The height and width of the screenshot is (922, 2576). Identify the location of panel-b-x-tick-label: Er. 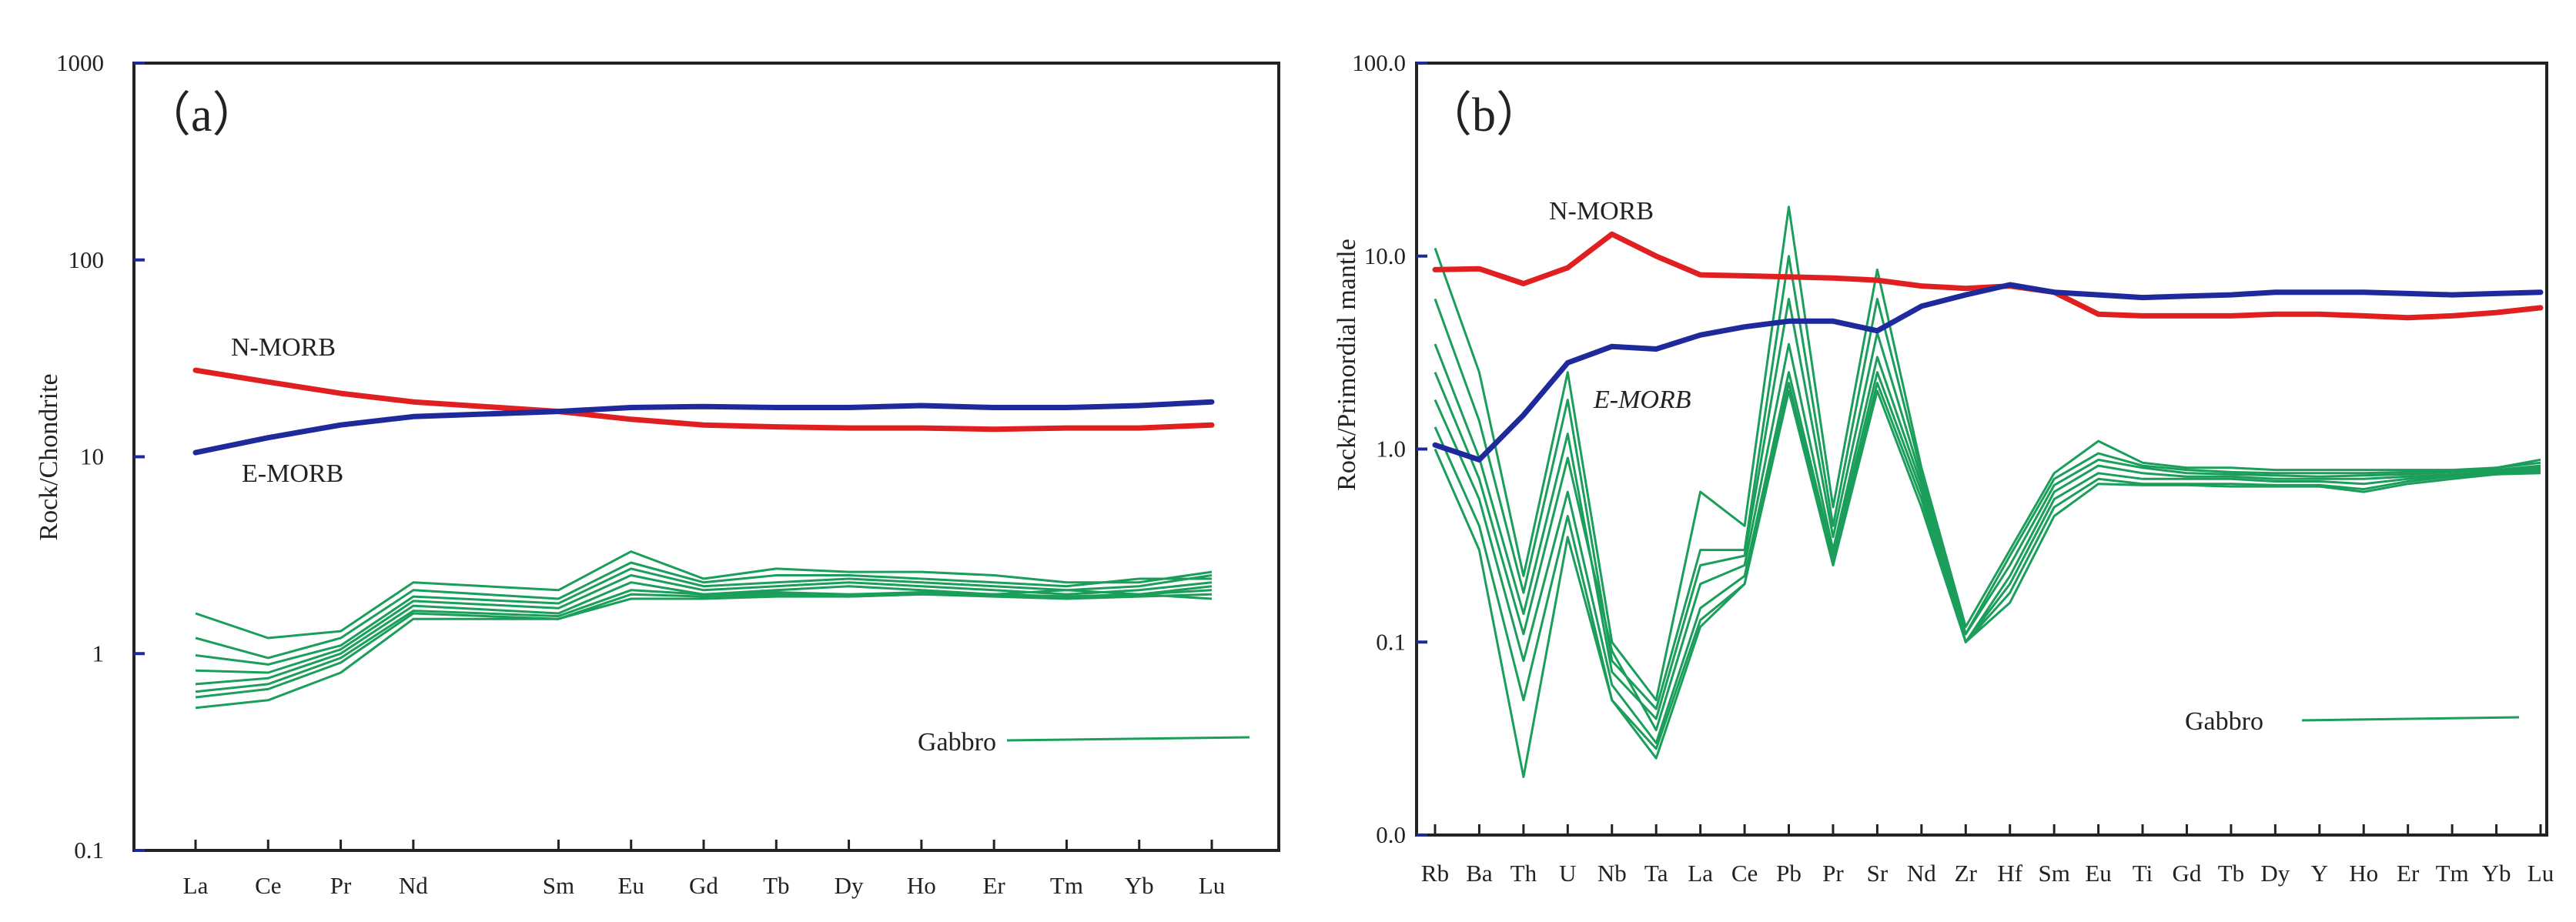
(2408, 873).